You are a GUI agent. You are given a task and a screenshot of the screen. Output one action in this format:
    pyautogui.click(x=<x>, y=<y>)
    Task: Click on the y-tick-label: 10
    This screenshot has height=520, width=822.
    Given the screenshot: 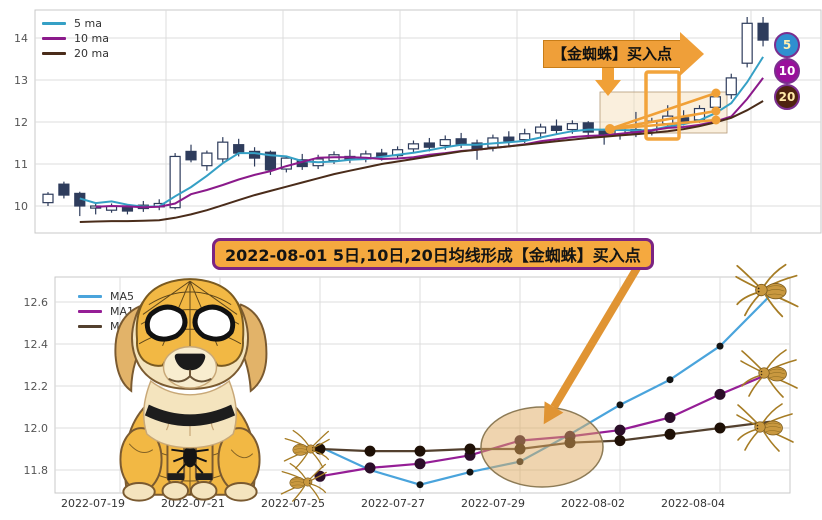 What is the action you would take?
    pyautogui.click(x=21, y=206)
    